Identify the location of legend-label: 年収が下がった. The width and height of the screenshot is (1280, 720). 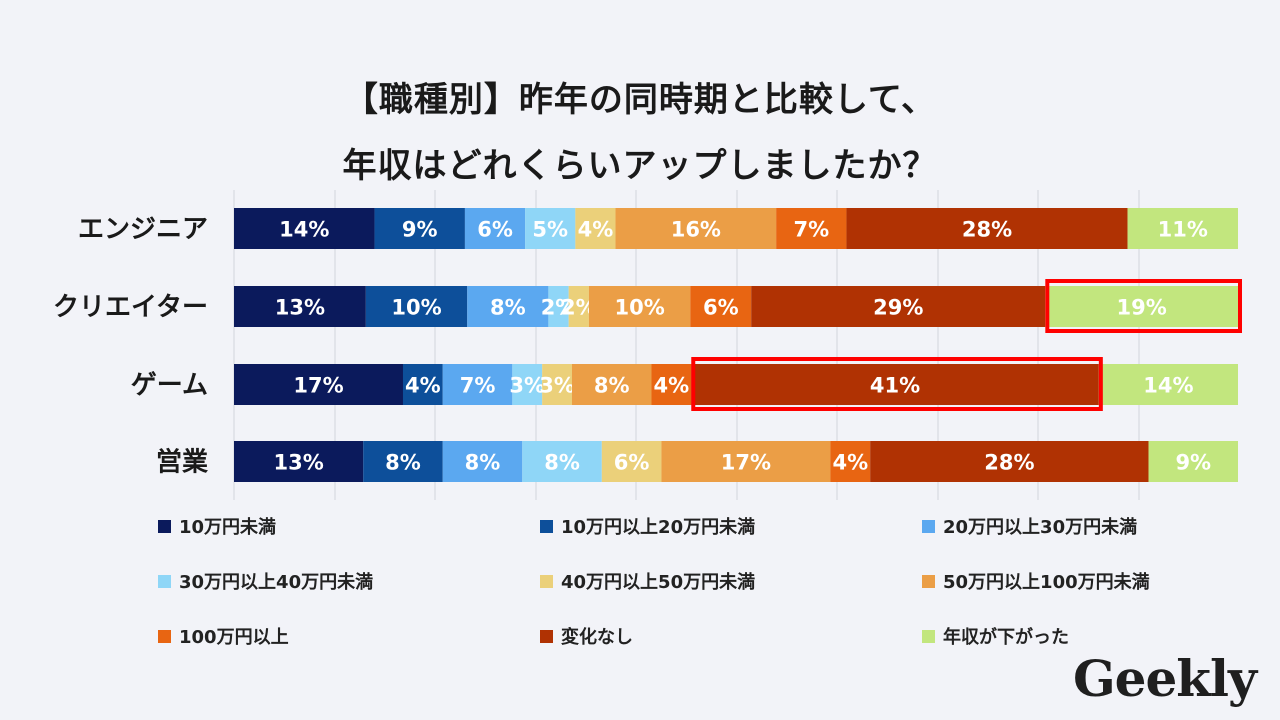
(1006, 637).